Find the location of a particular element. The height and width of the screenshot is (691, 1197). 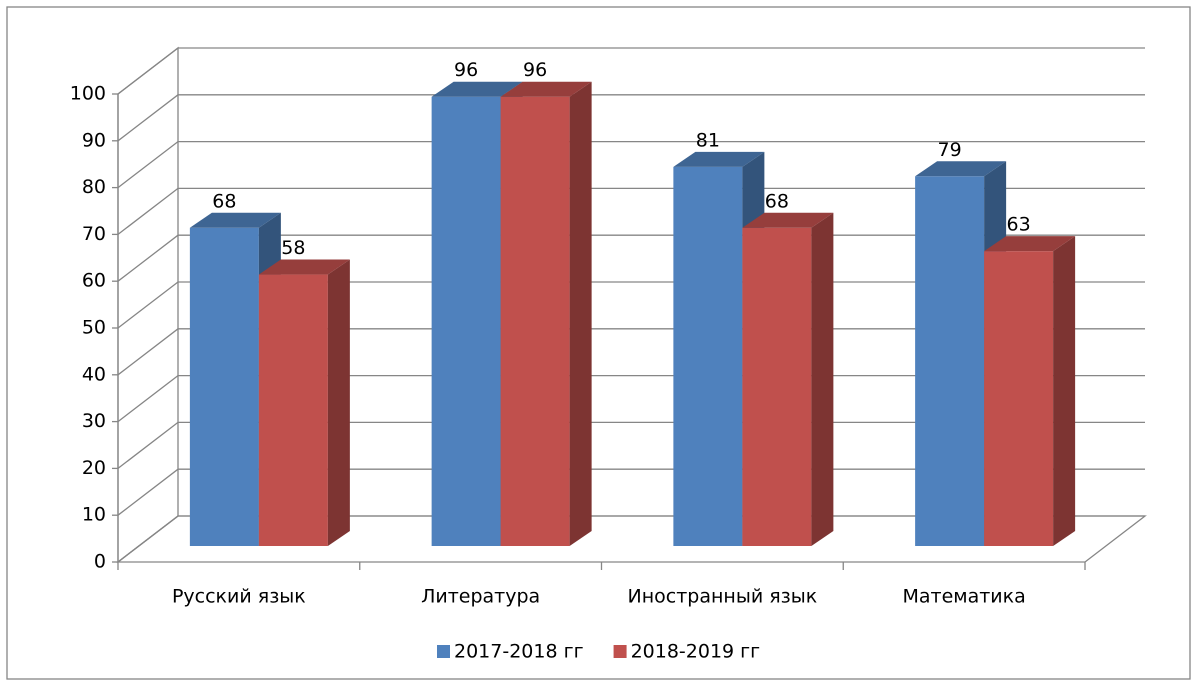

y-tick-label: 0 is located at coordinates (100, 562).